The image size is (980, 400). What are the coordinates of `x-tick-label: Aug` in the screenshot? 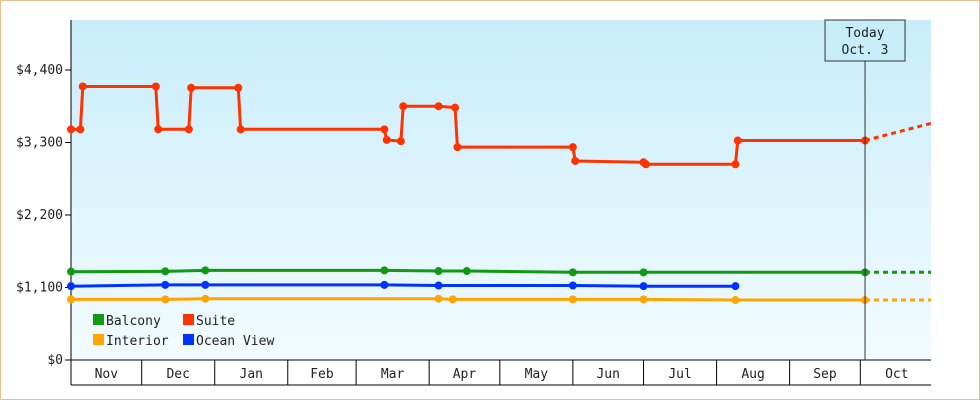 It's located at (752, 374).